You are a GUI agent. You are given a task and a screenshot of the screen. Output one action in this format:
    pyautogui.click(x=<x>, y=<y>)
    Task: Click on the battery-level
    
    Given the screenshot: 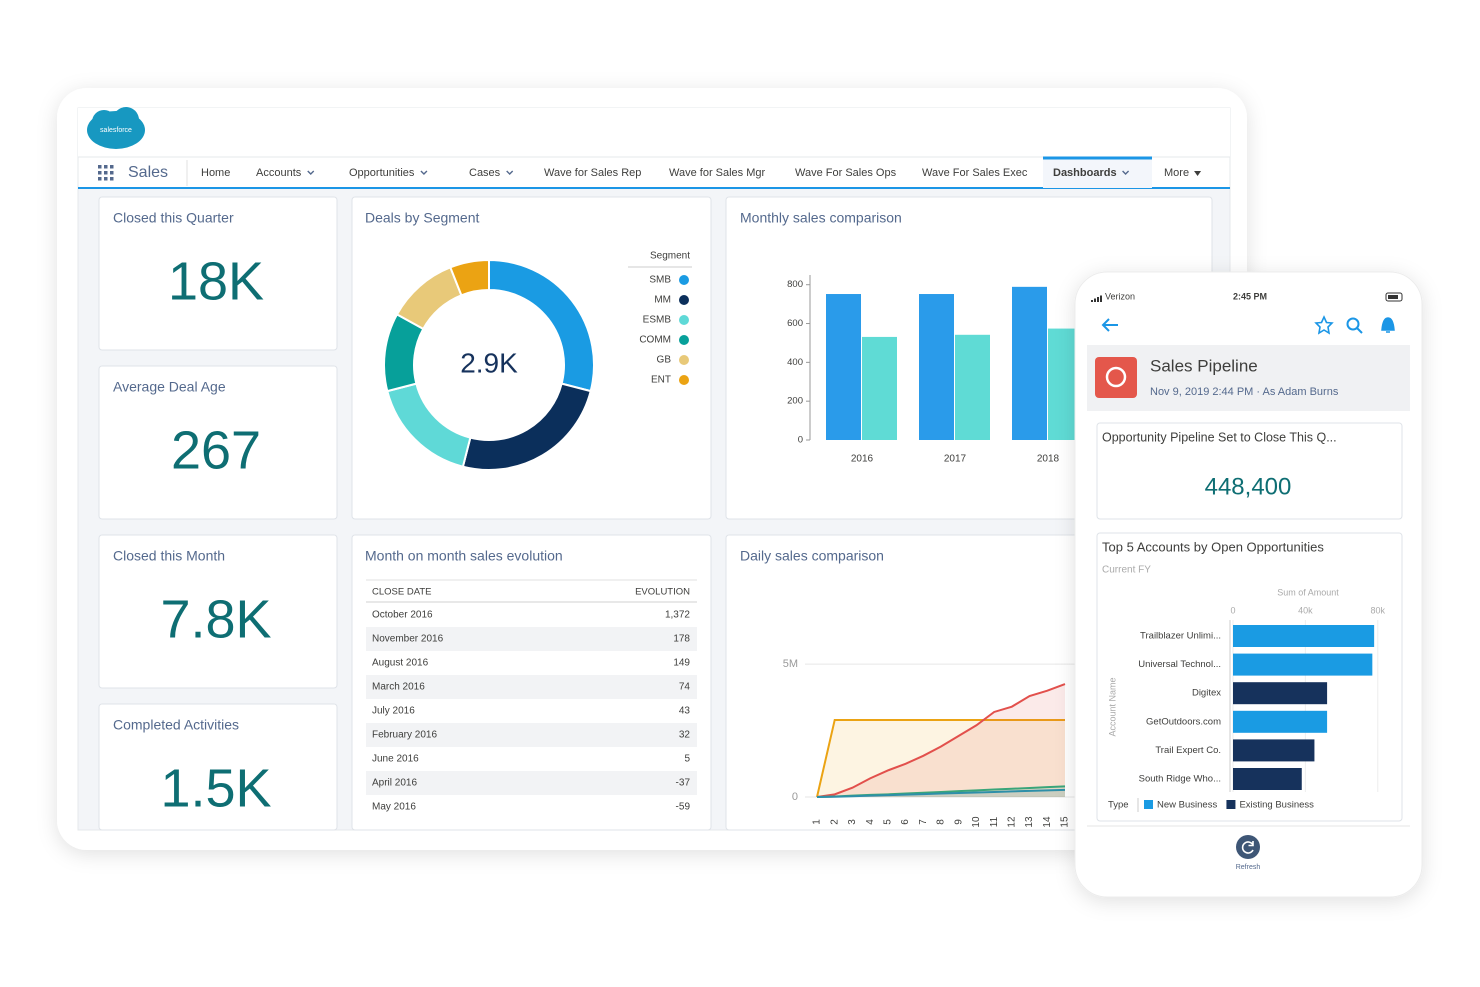 What is the action you would take?
    pyautogui.click(x=1393, y=297)
    